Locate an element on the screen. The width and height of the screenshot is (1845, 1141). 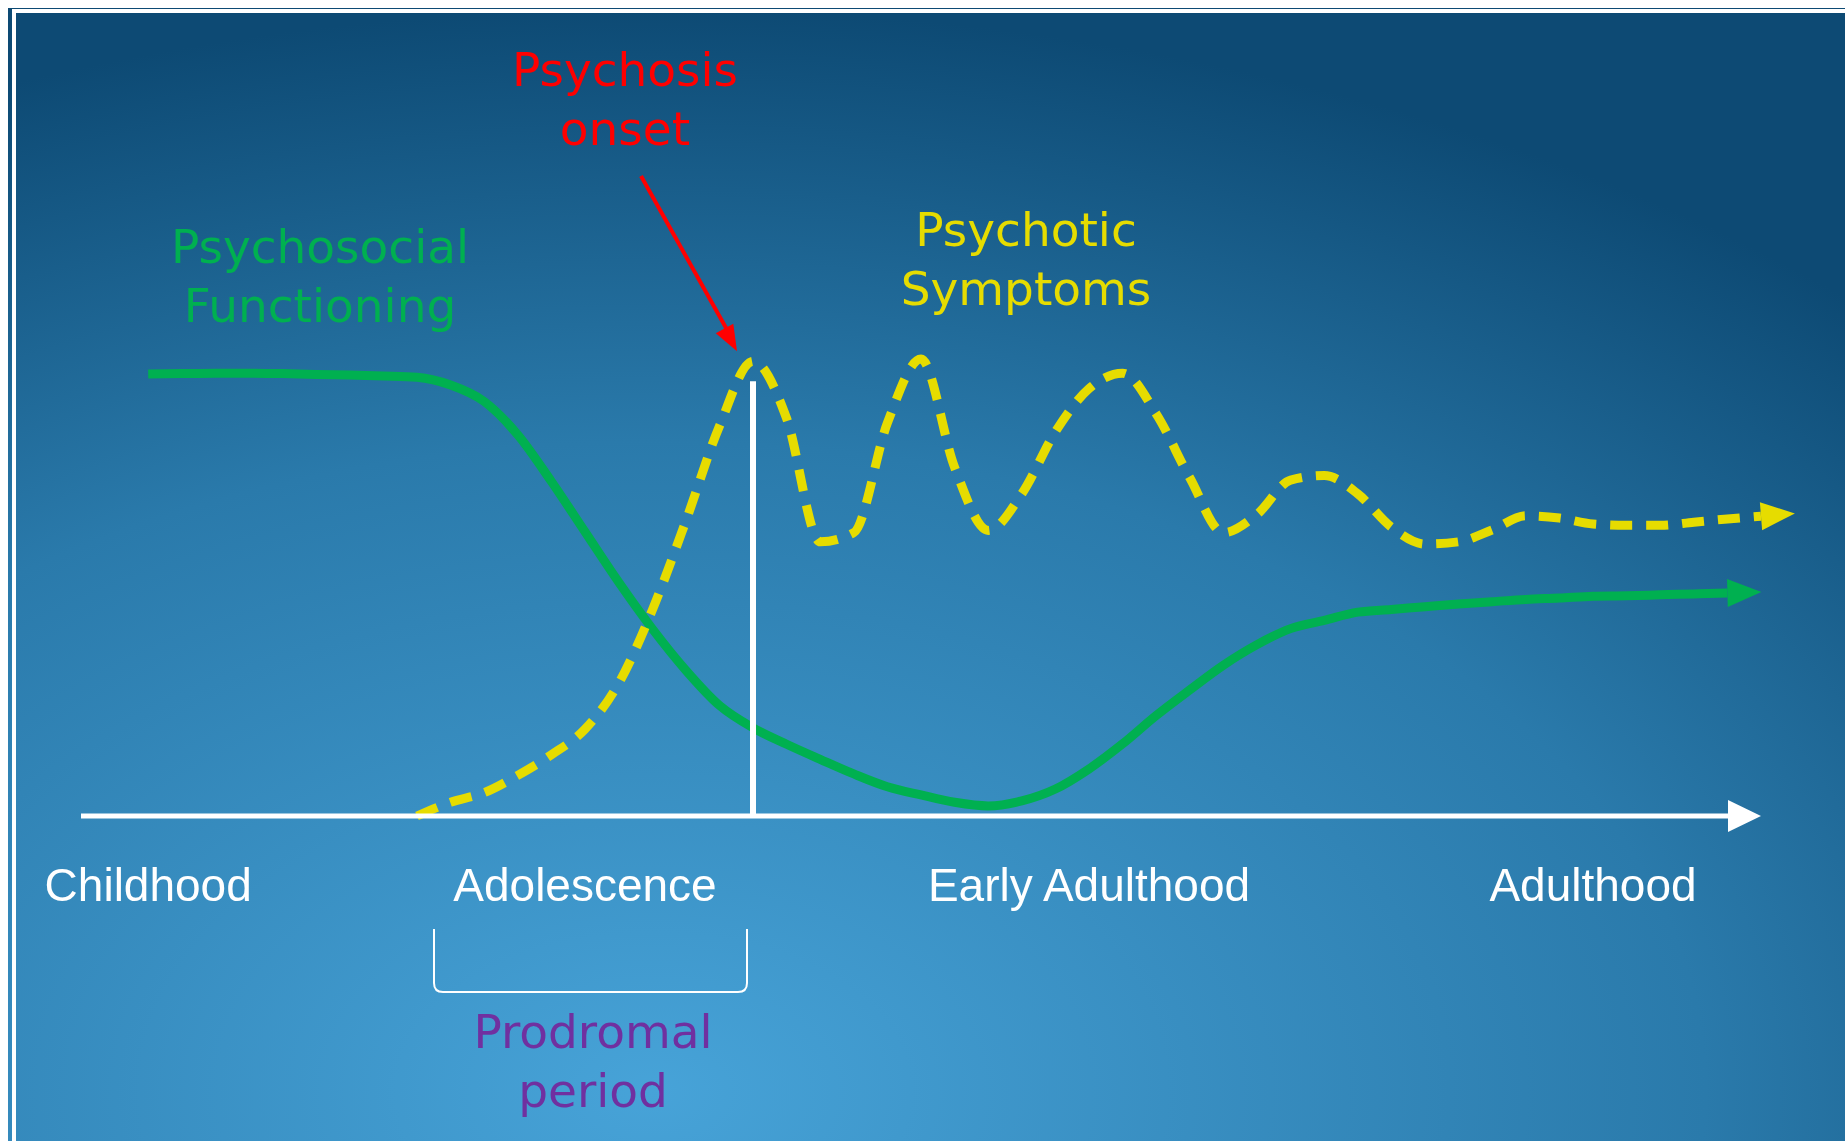
series-label: Psychotic Symptoms is located at coordinates (1026, 259).